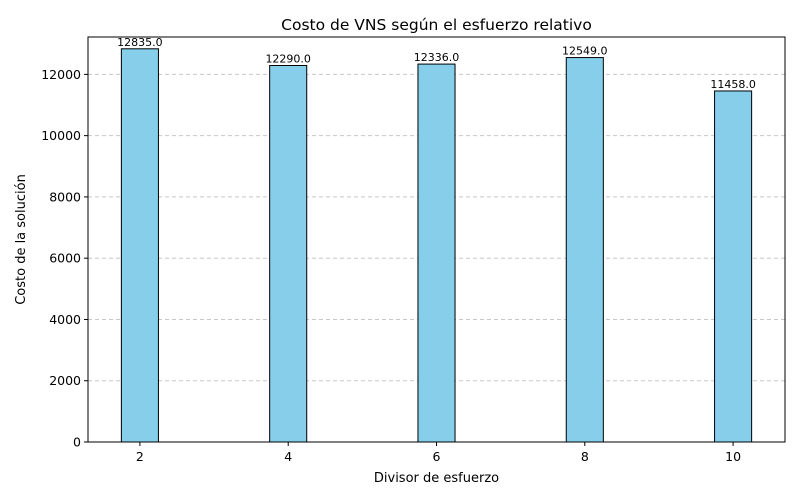 This screenshot has width=800, height=500. What do you see at coordinates (77, 442) in the screenshot?
I see `y-tick-label: 0` at bounding box center [77, 442].